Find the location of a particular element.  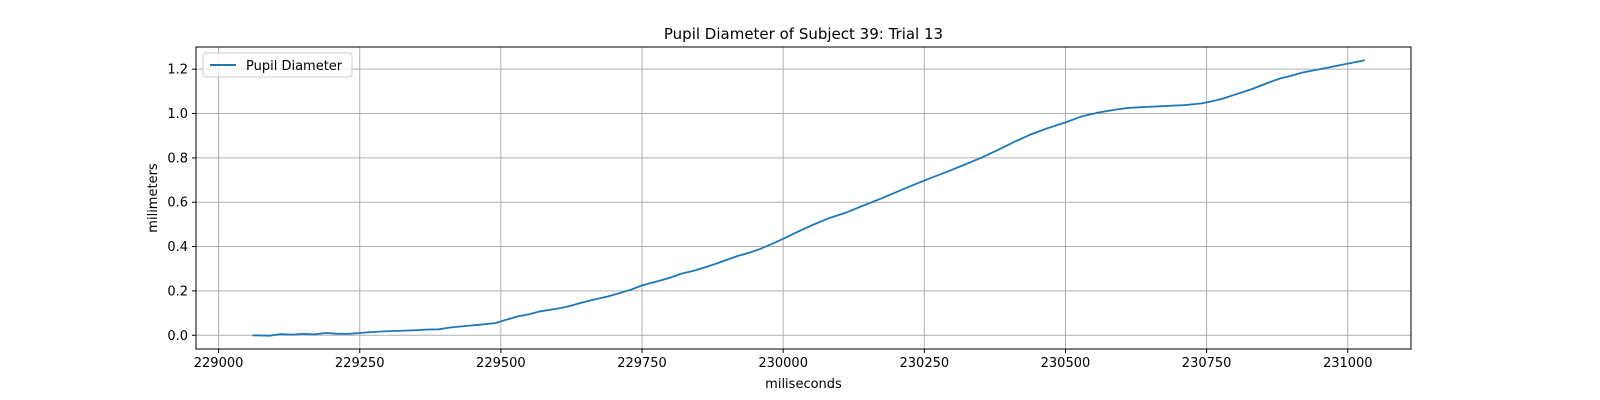

y-tick-label: 0.6 is located at coordinates (177, 203).